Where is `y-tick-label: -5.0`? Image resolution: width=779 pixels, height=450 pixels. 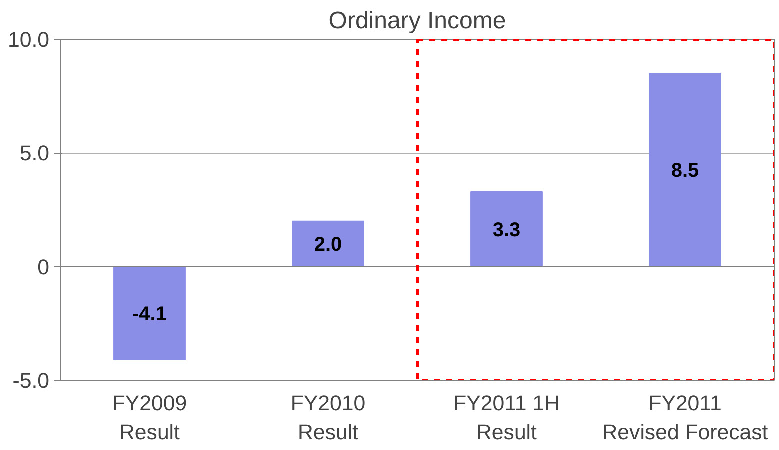
y-tick-label: -5.0 is located at coordinates (31, 381).